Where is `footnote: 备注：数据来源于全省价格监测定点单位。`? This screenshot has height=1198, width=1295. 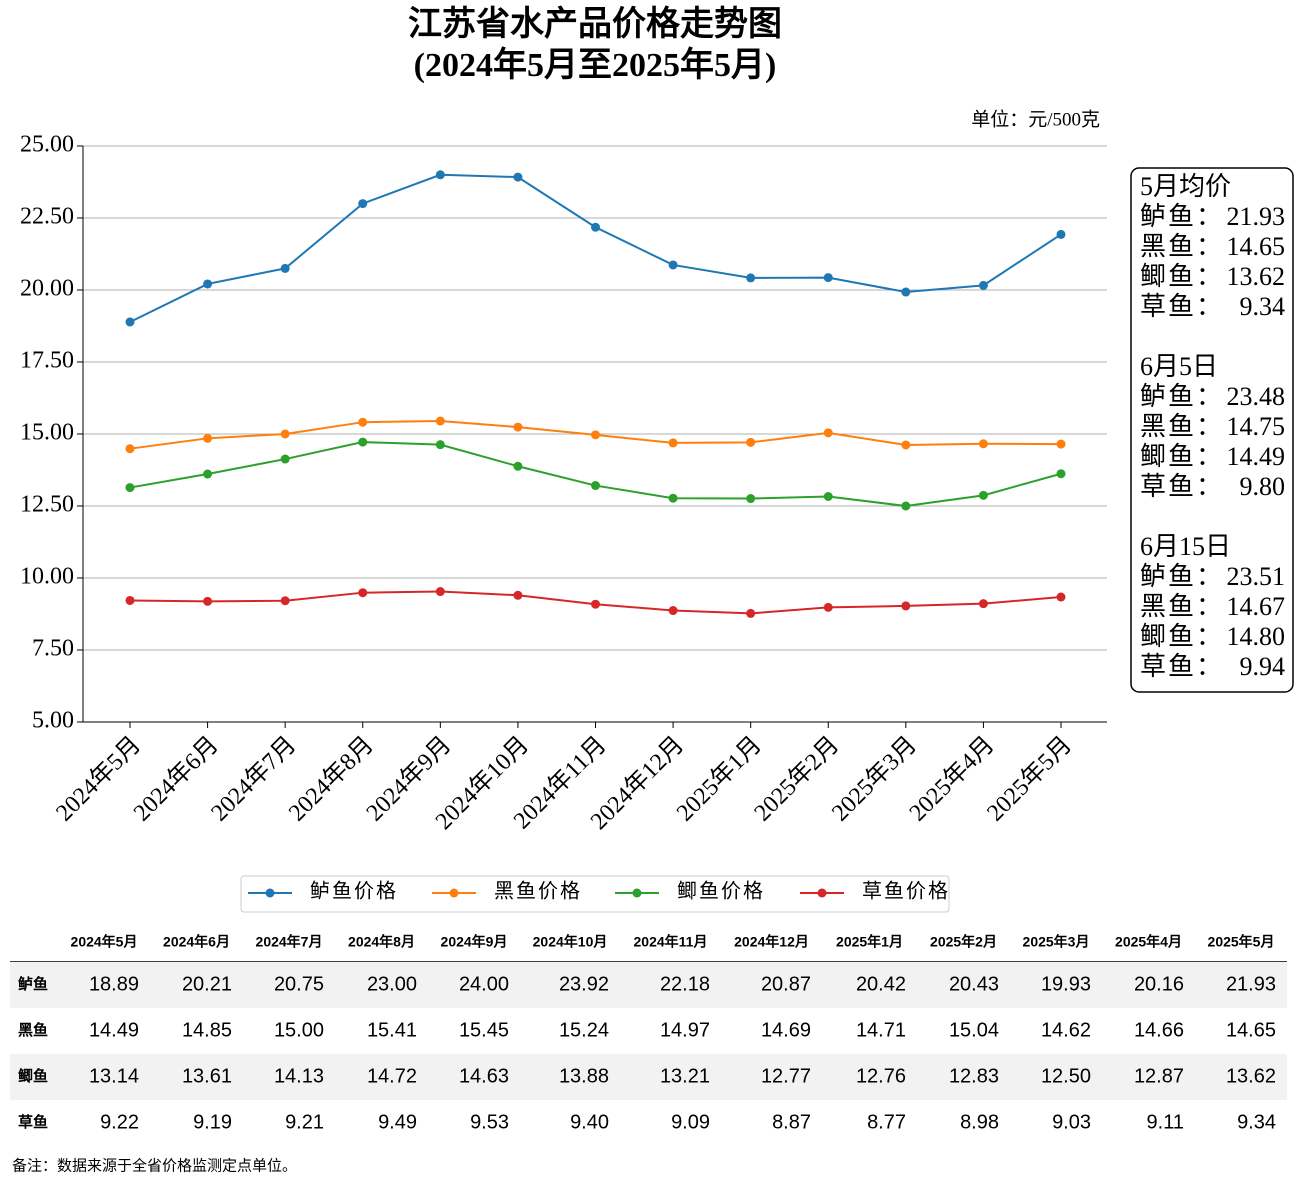 footnote: 备注：数据来源于全省价格监测定点单位。 is located at coordinates (154, 1165).